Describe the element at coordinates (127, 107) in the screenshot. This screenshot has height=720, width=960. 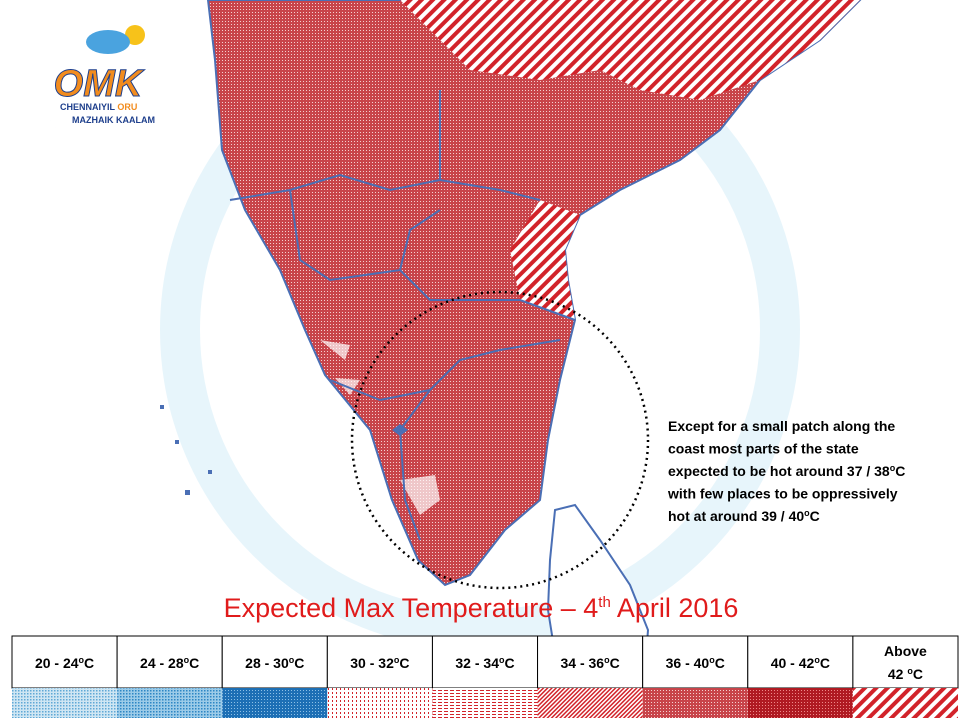
I see `logo-word: ORU` at that location.